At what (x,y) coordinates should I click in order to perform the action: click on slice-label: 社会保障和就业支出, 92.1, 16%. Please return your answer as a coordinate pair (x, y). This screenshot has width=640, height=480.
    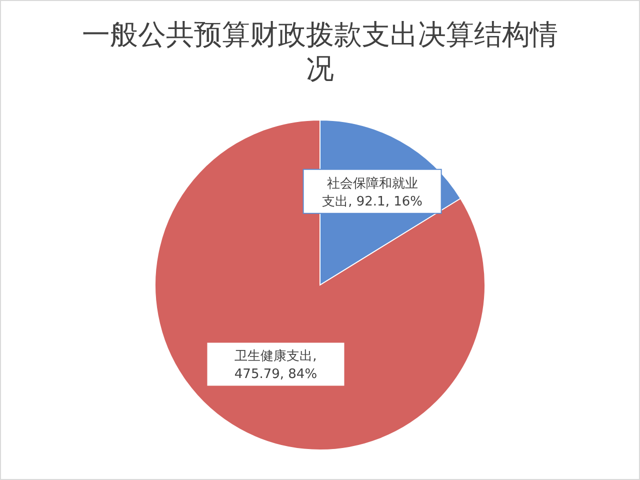
    Looking at the image, I should click on (372, 193).